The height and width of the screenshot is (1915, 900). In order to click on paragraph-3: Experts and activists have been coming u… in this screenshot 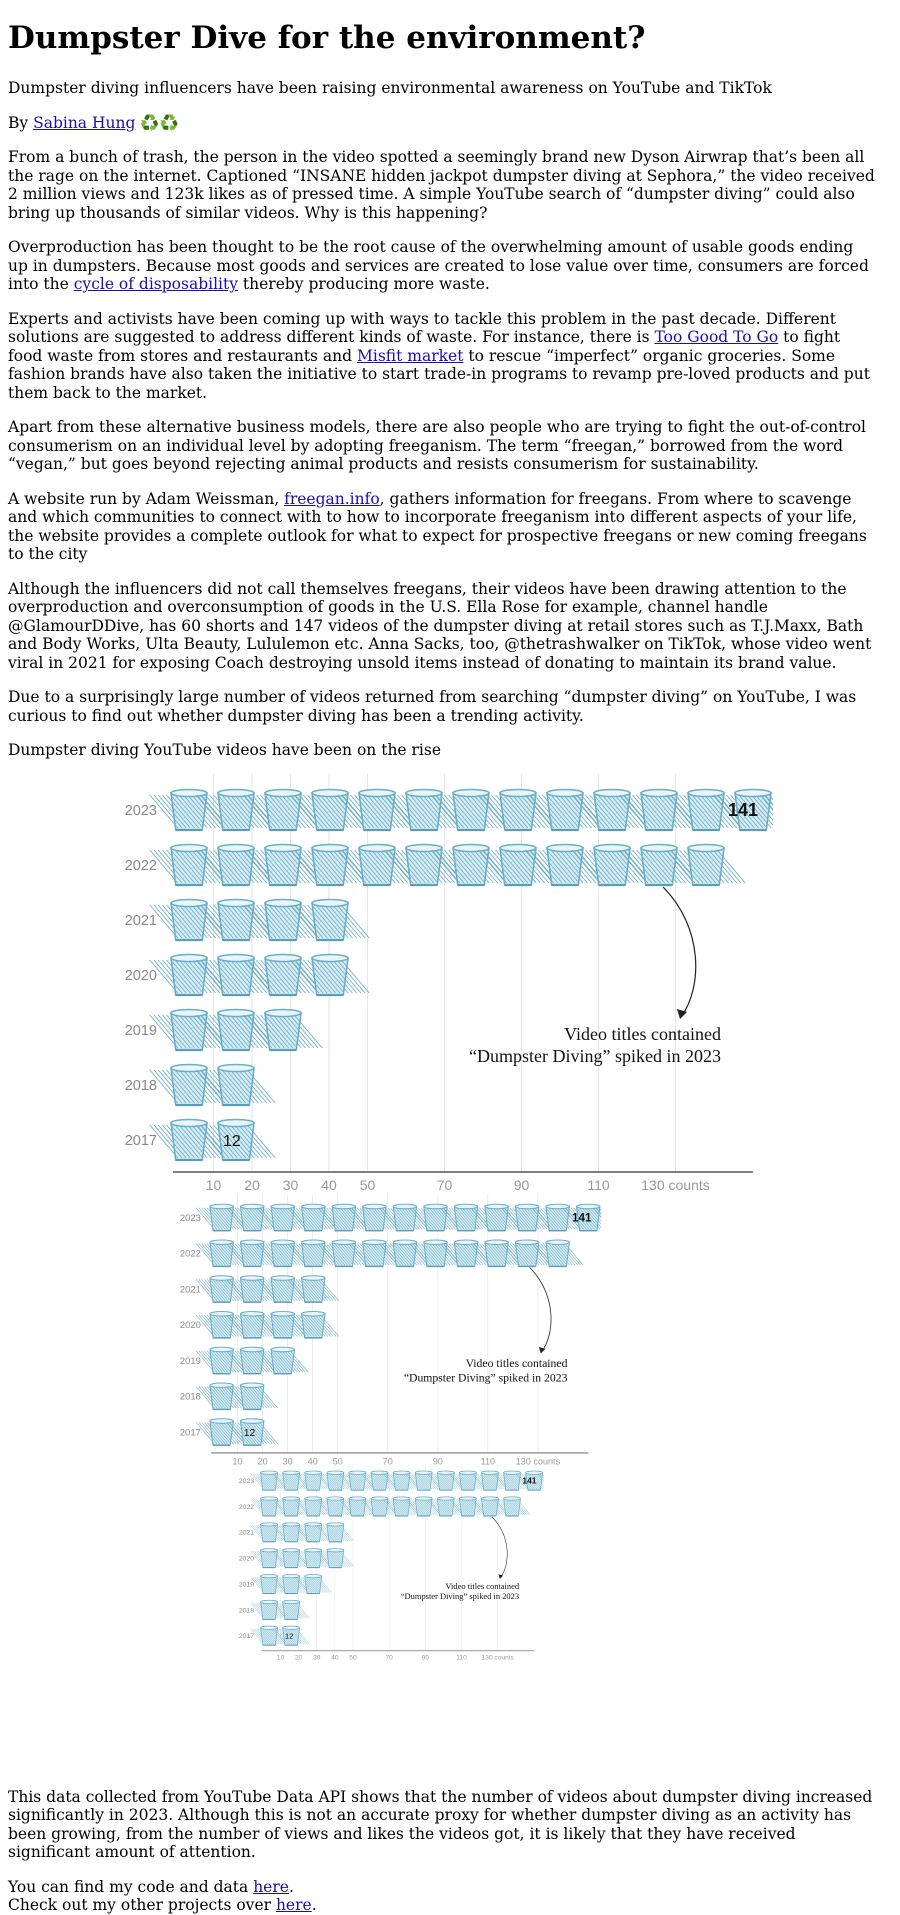, I will do `click(442, 356)`.